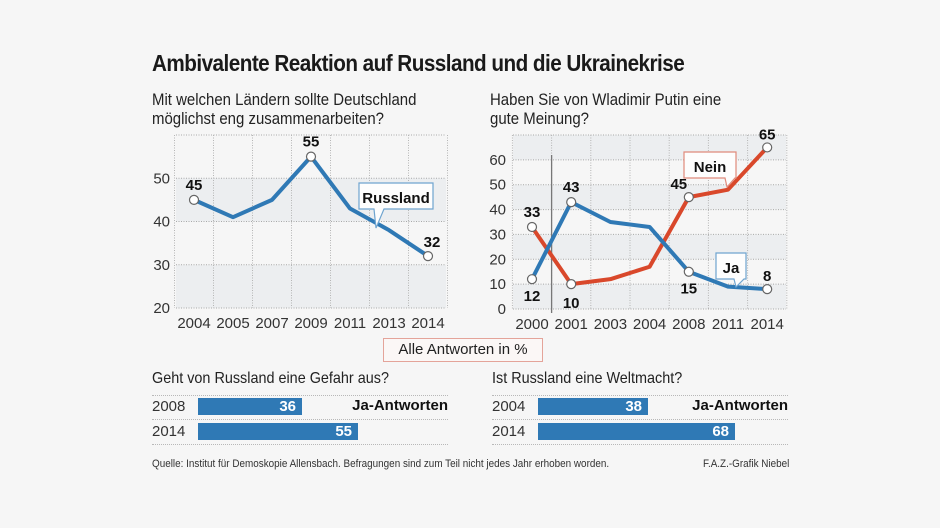  I want to click on legend-callout-ja: Ja, so click(731, 270).